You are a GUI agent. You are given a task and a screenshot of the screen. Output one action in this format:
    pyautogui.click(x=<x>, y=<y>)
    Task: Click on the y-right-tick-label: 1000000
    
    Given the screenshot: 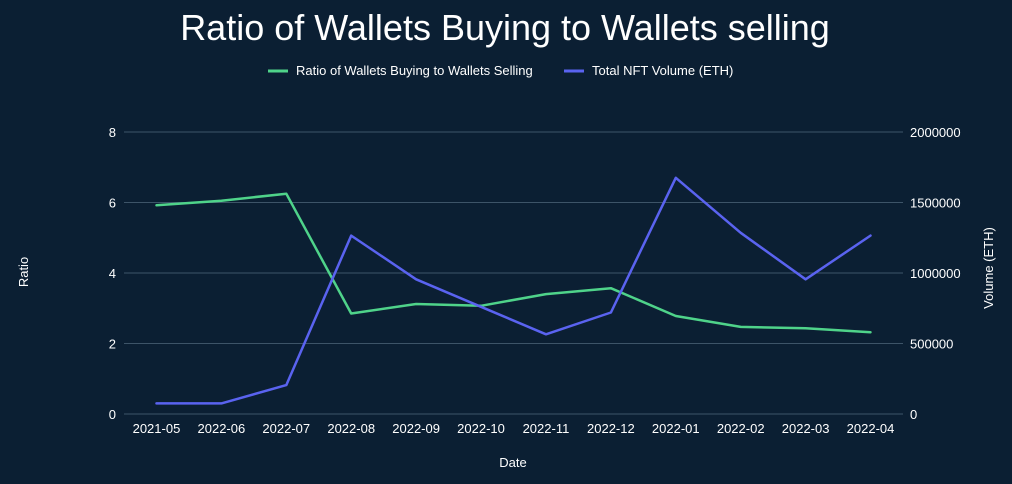 What is the action you would take?
    pyautogui.click(x=935, y=273)
    